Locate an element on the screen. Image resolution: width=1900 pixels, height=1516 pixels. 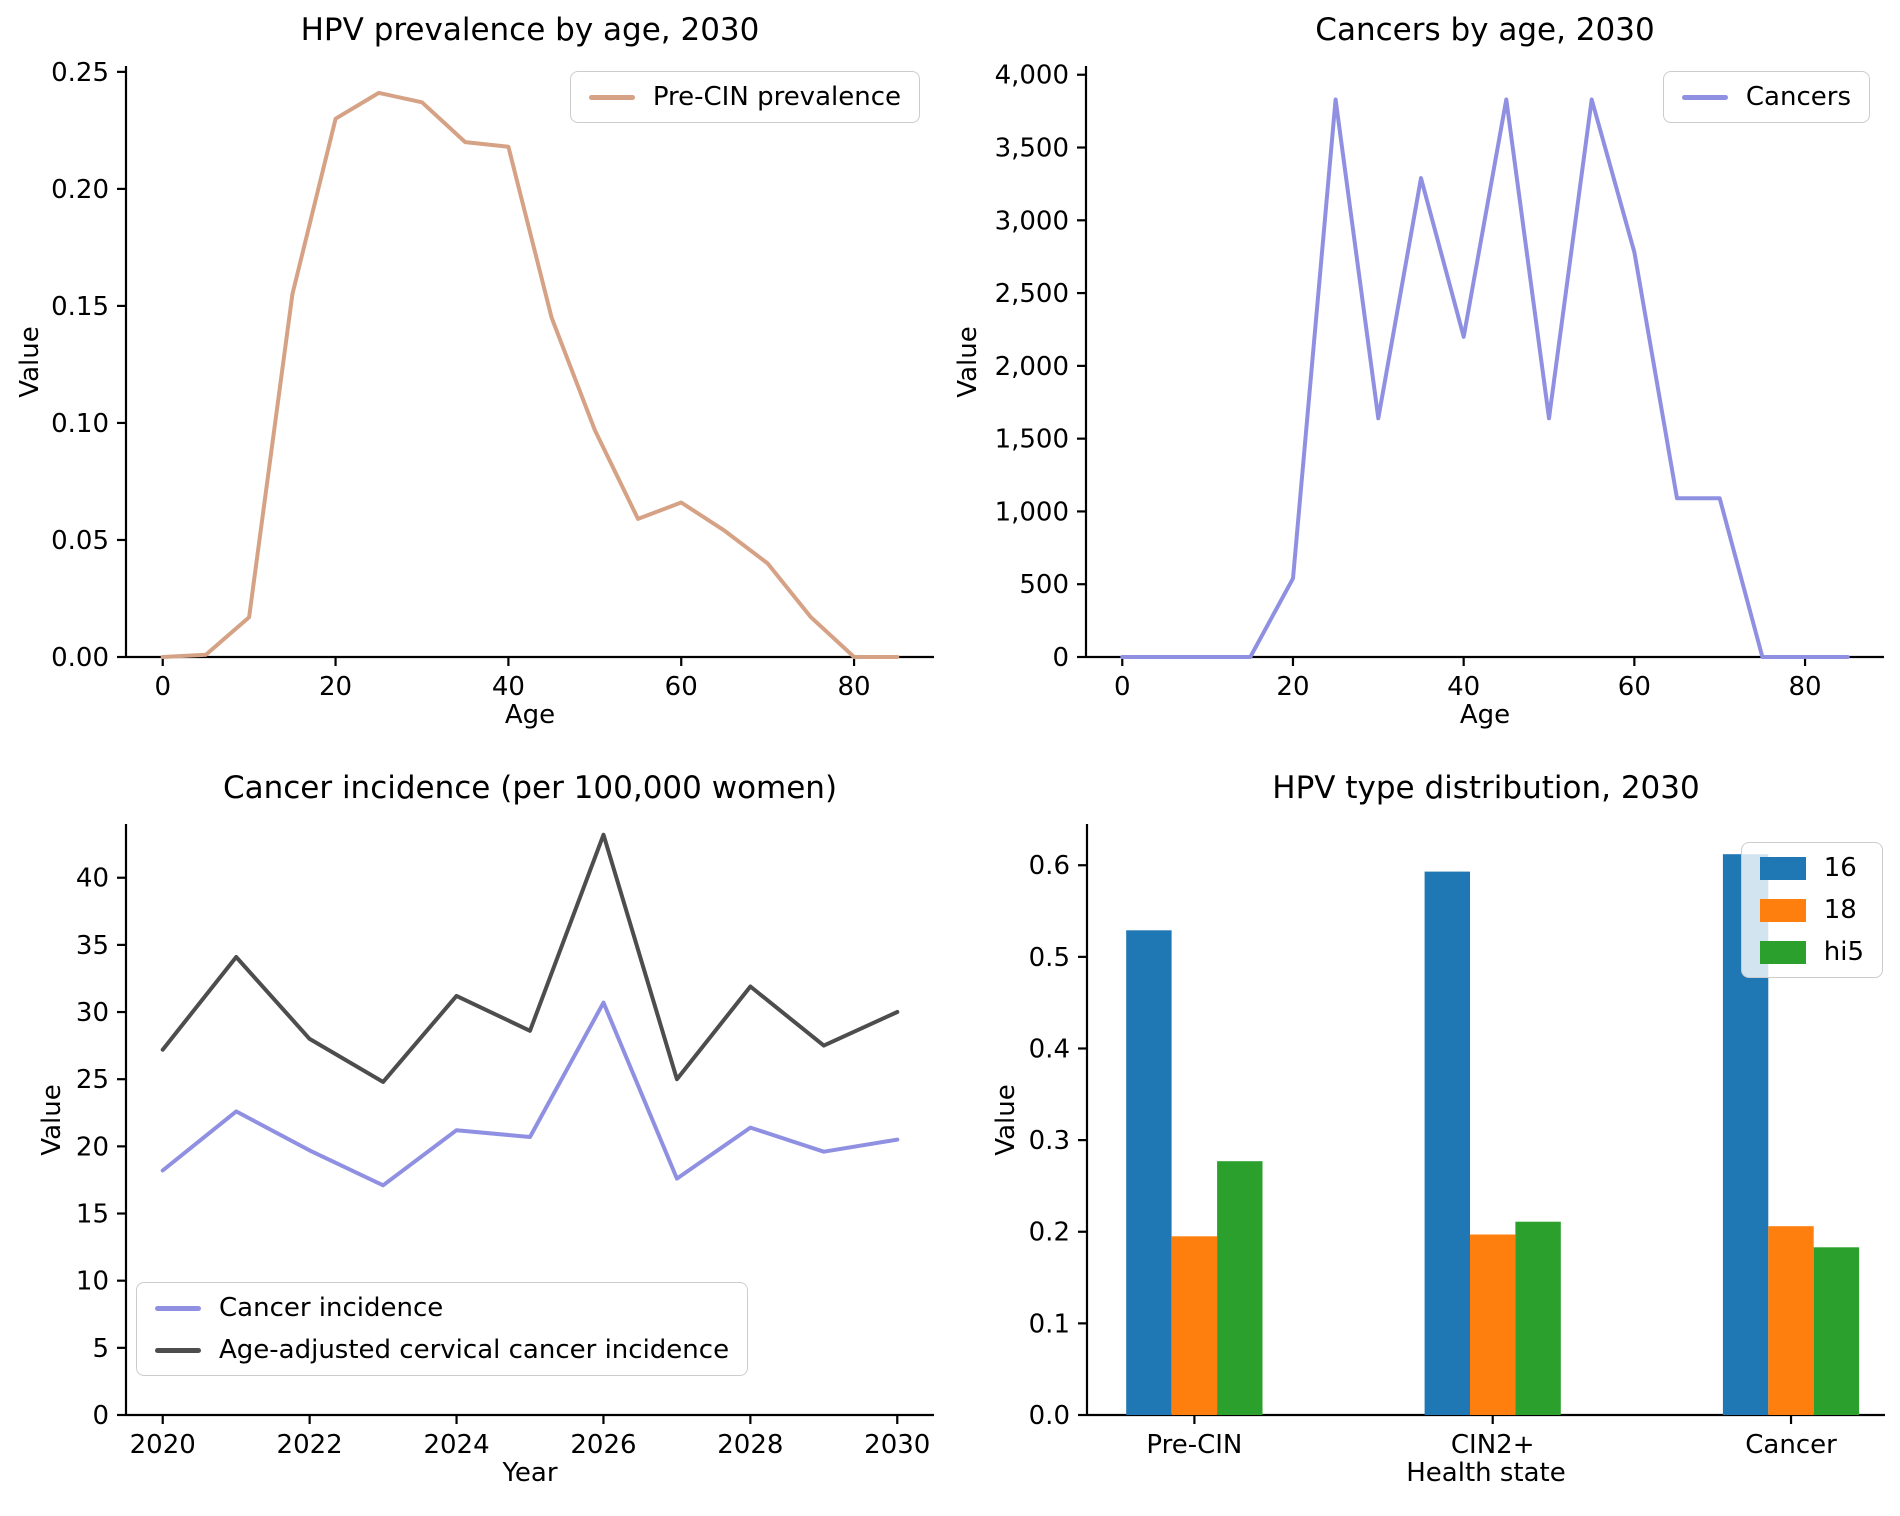
legend-label: hi5 is located at coordinates (1843, 952).